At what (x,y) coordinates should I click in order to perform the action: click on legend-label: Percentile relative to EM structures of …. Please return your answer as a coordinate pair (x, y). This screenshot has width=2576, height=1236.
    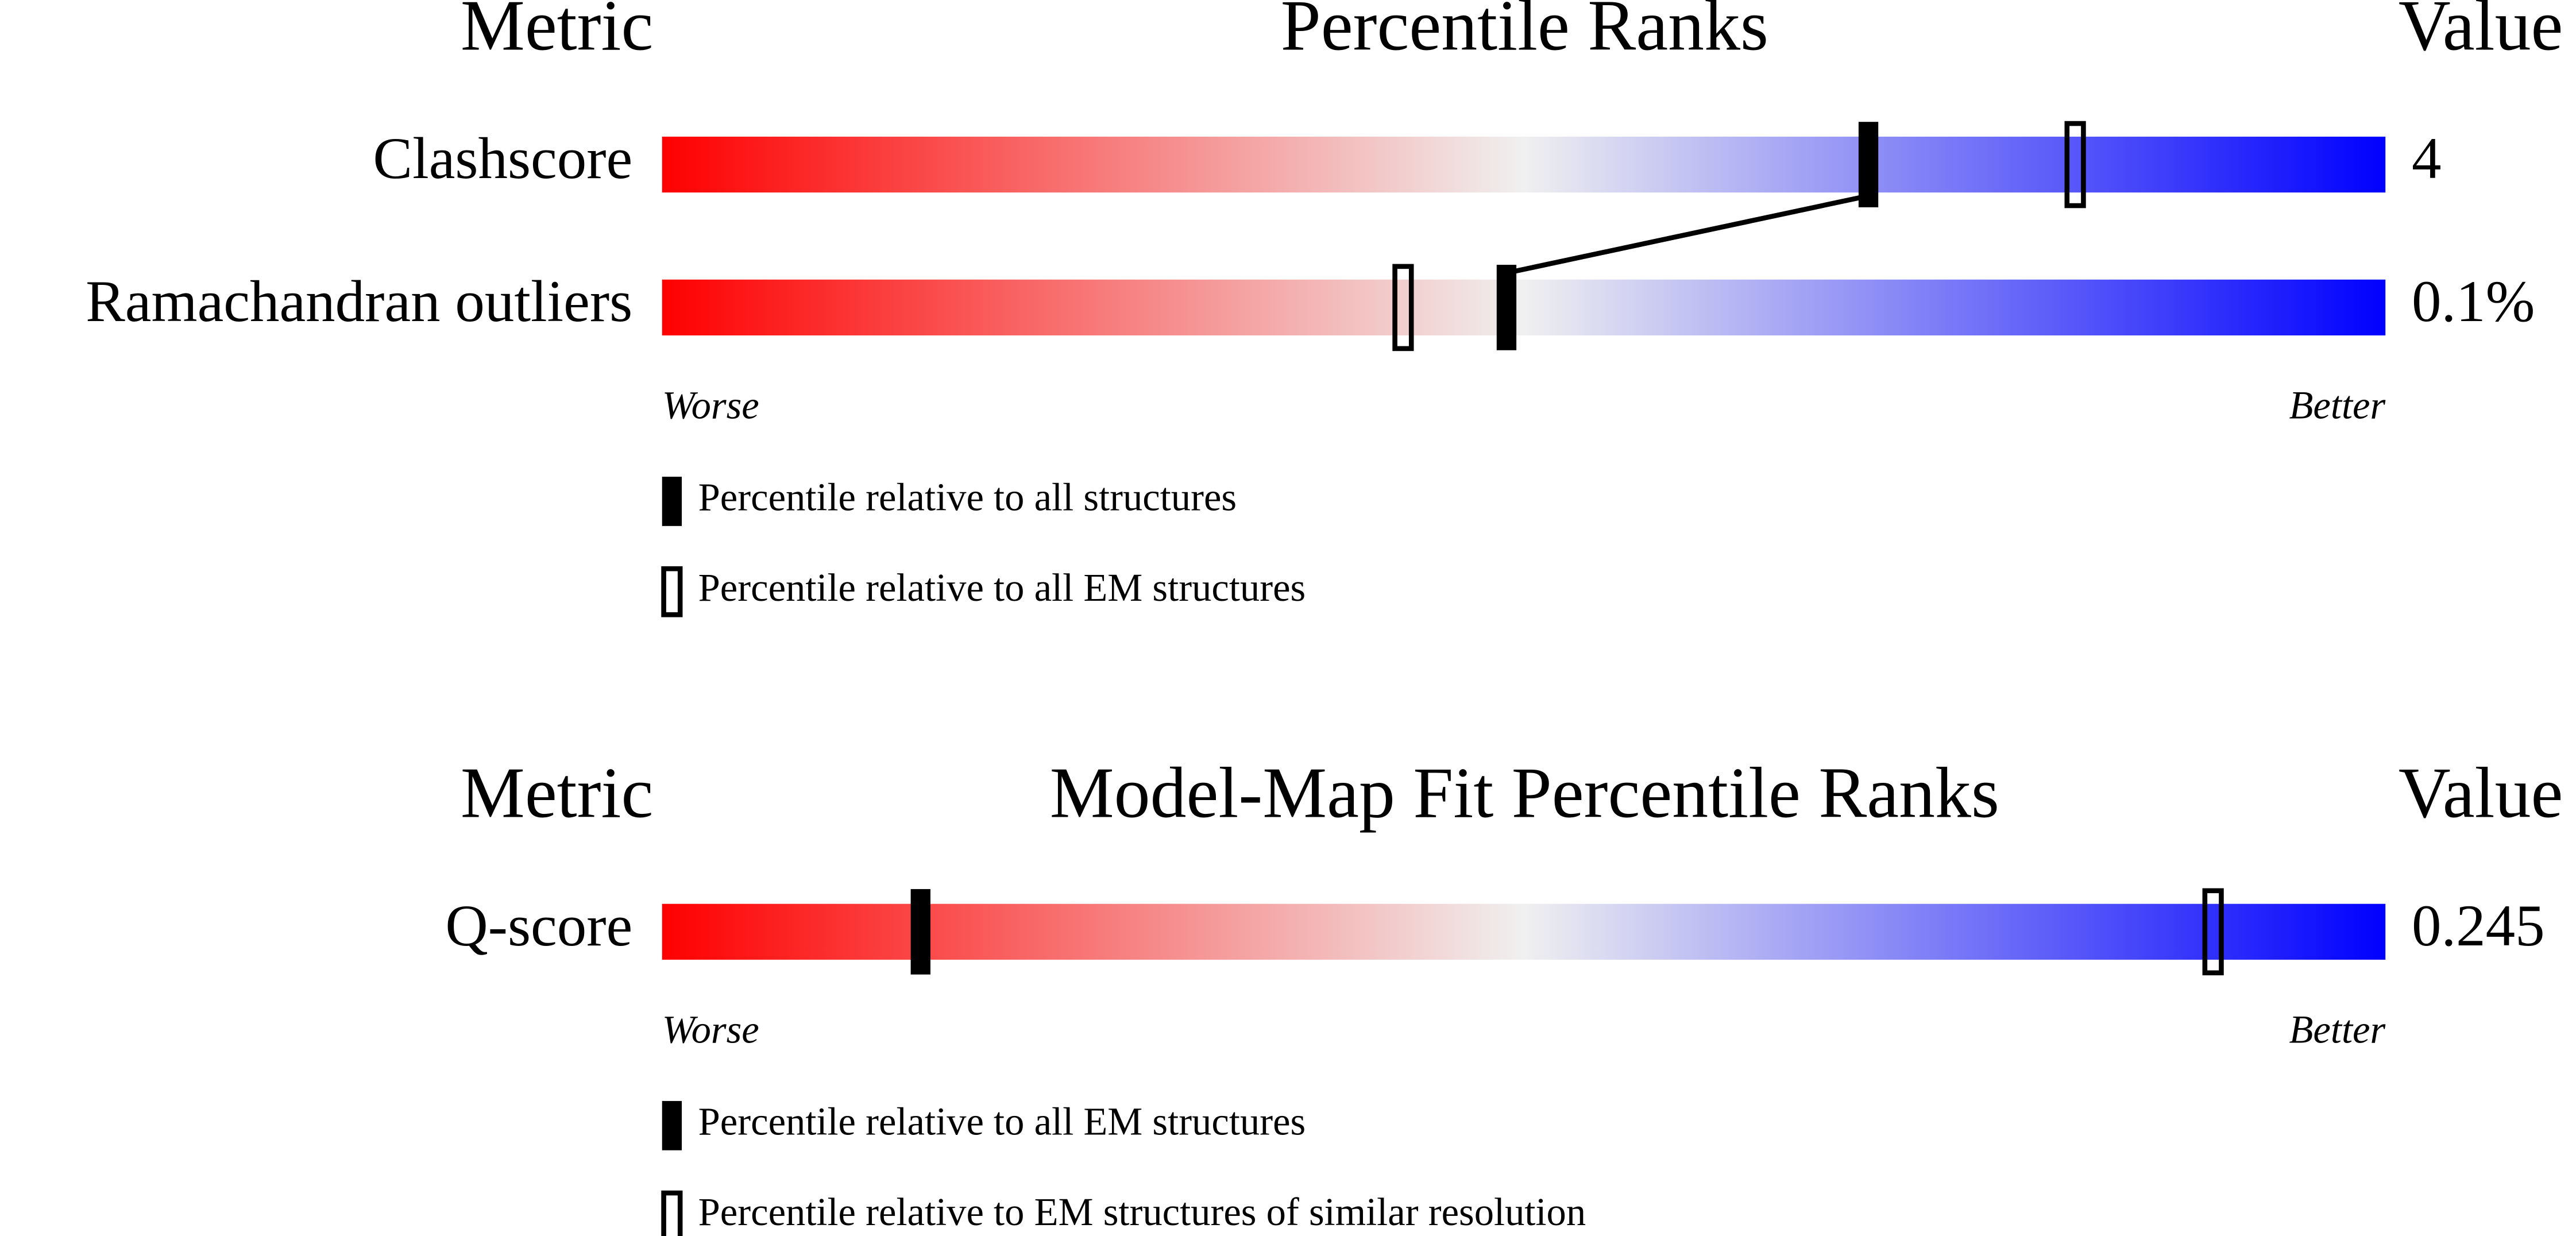
    Looking at the image, I should click on (1142, 1212).